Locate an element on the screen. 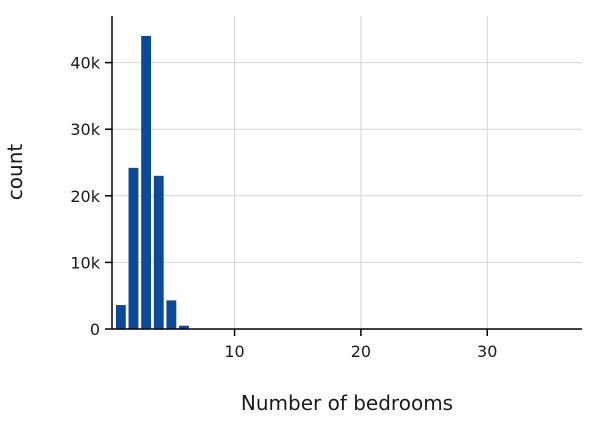  x-axis-title: Number of bedrooms is located at coordinates (347, 403).